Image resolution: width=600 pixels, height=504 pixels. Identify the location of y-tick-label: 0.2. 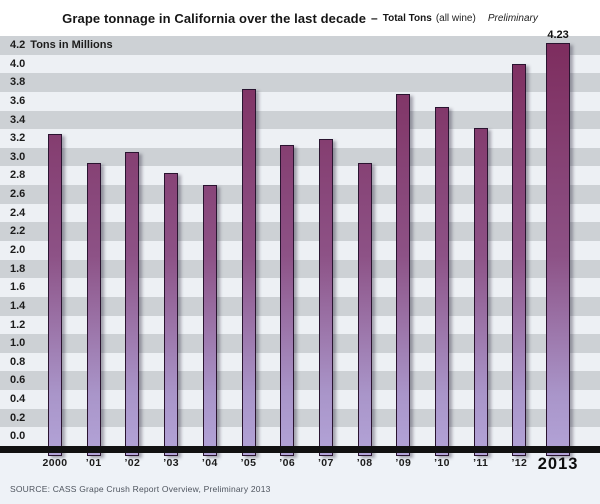
(18, 417).